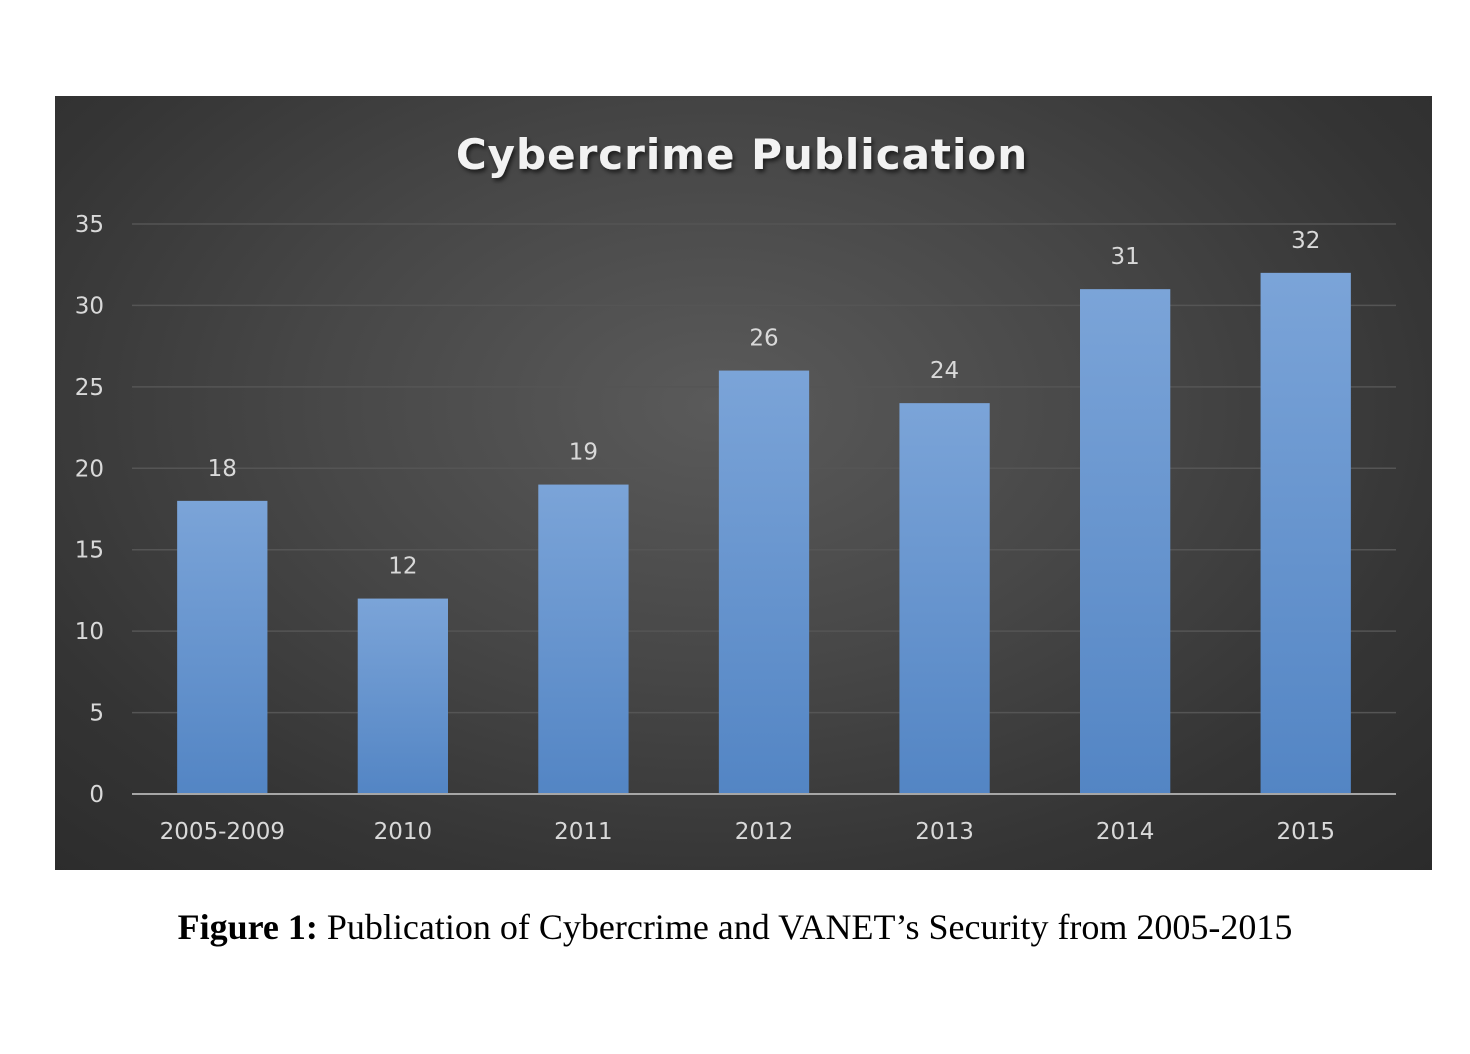  I want to click on y-tick-label: 35, so click(89, 225).